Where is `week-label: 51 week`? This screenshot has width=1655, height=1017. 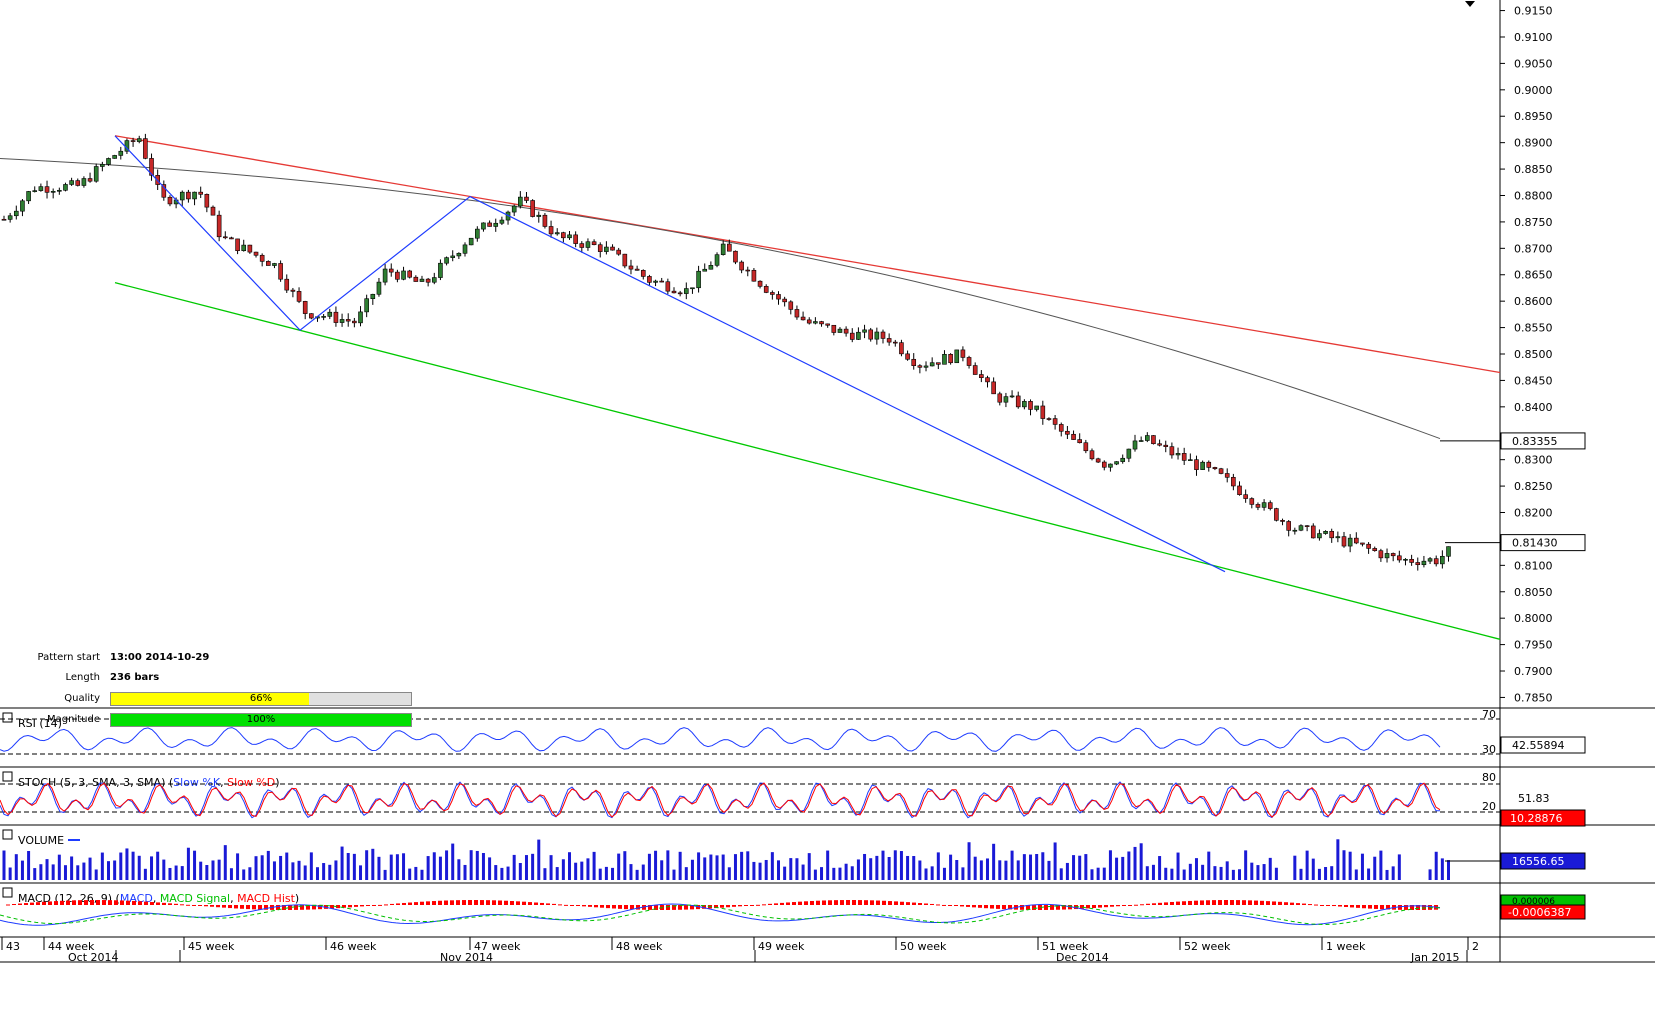
week-label: 51 week is located at coordinates (1065, 946).